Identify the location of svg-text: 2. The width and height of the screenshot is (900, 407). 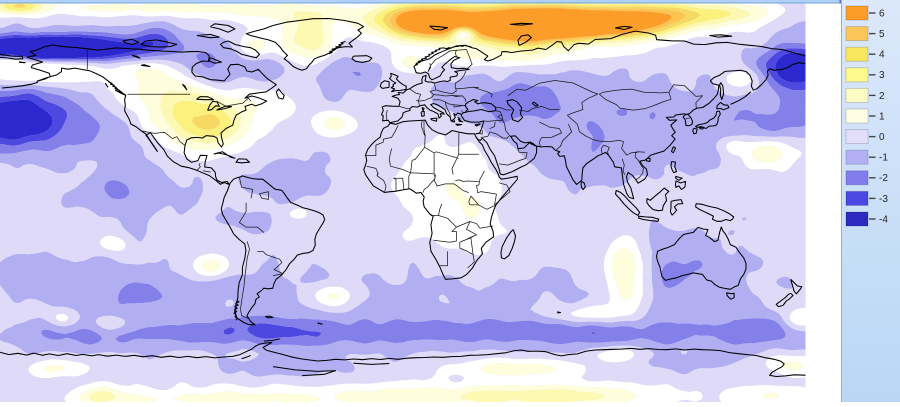
(882, 96).